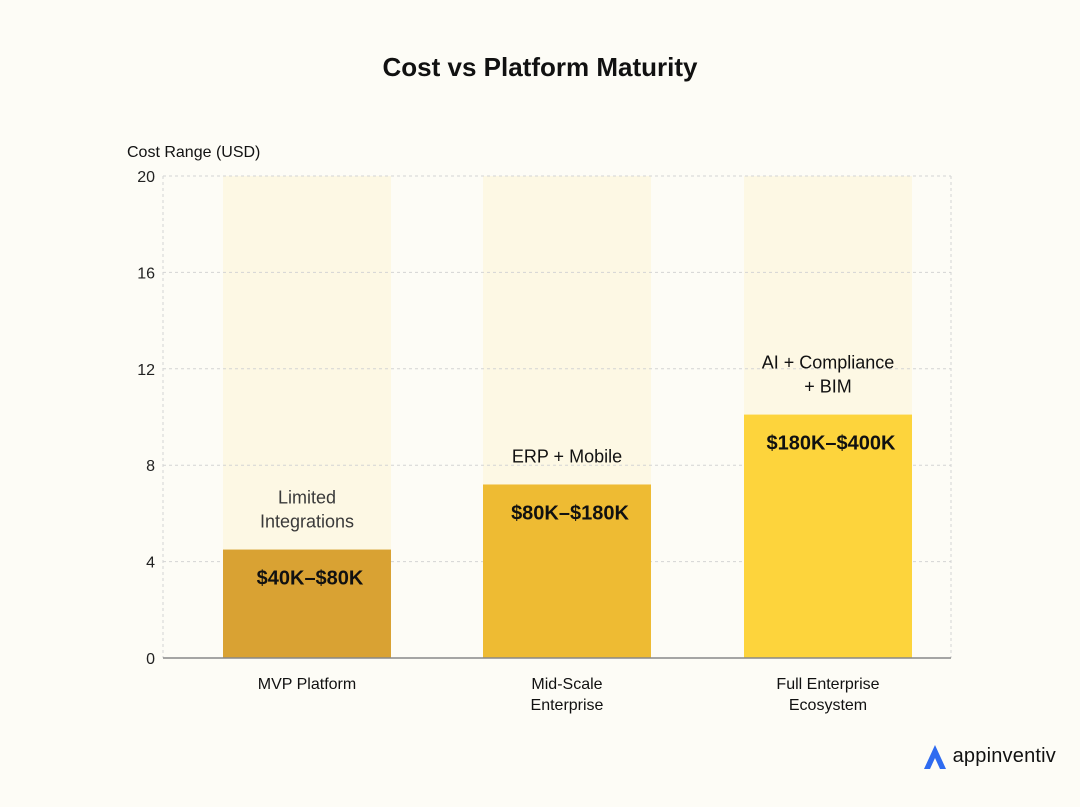 This screenshot has width=1080, height=807. What do you see at coordinates (540, 67) in the screenshot?
I see `chart-title: Cost vs Platform Maturity` at bounding box center [540, 67].